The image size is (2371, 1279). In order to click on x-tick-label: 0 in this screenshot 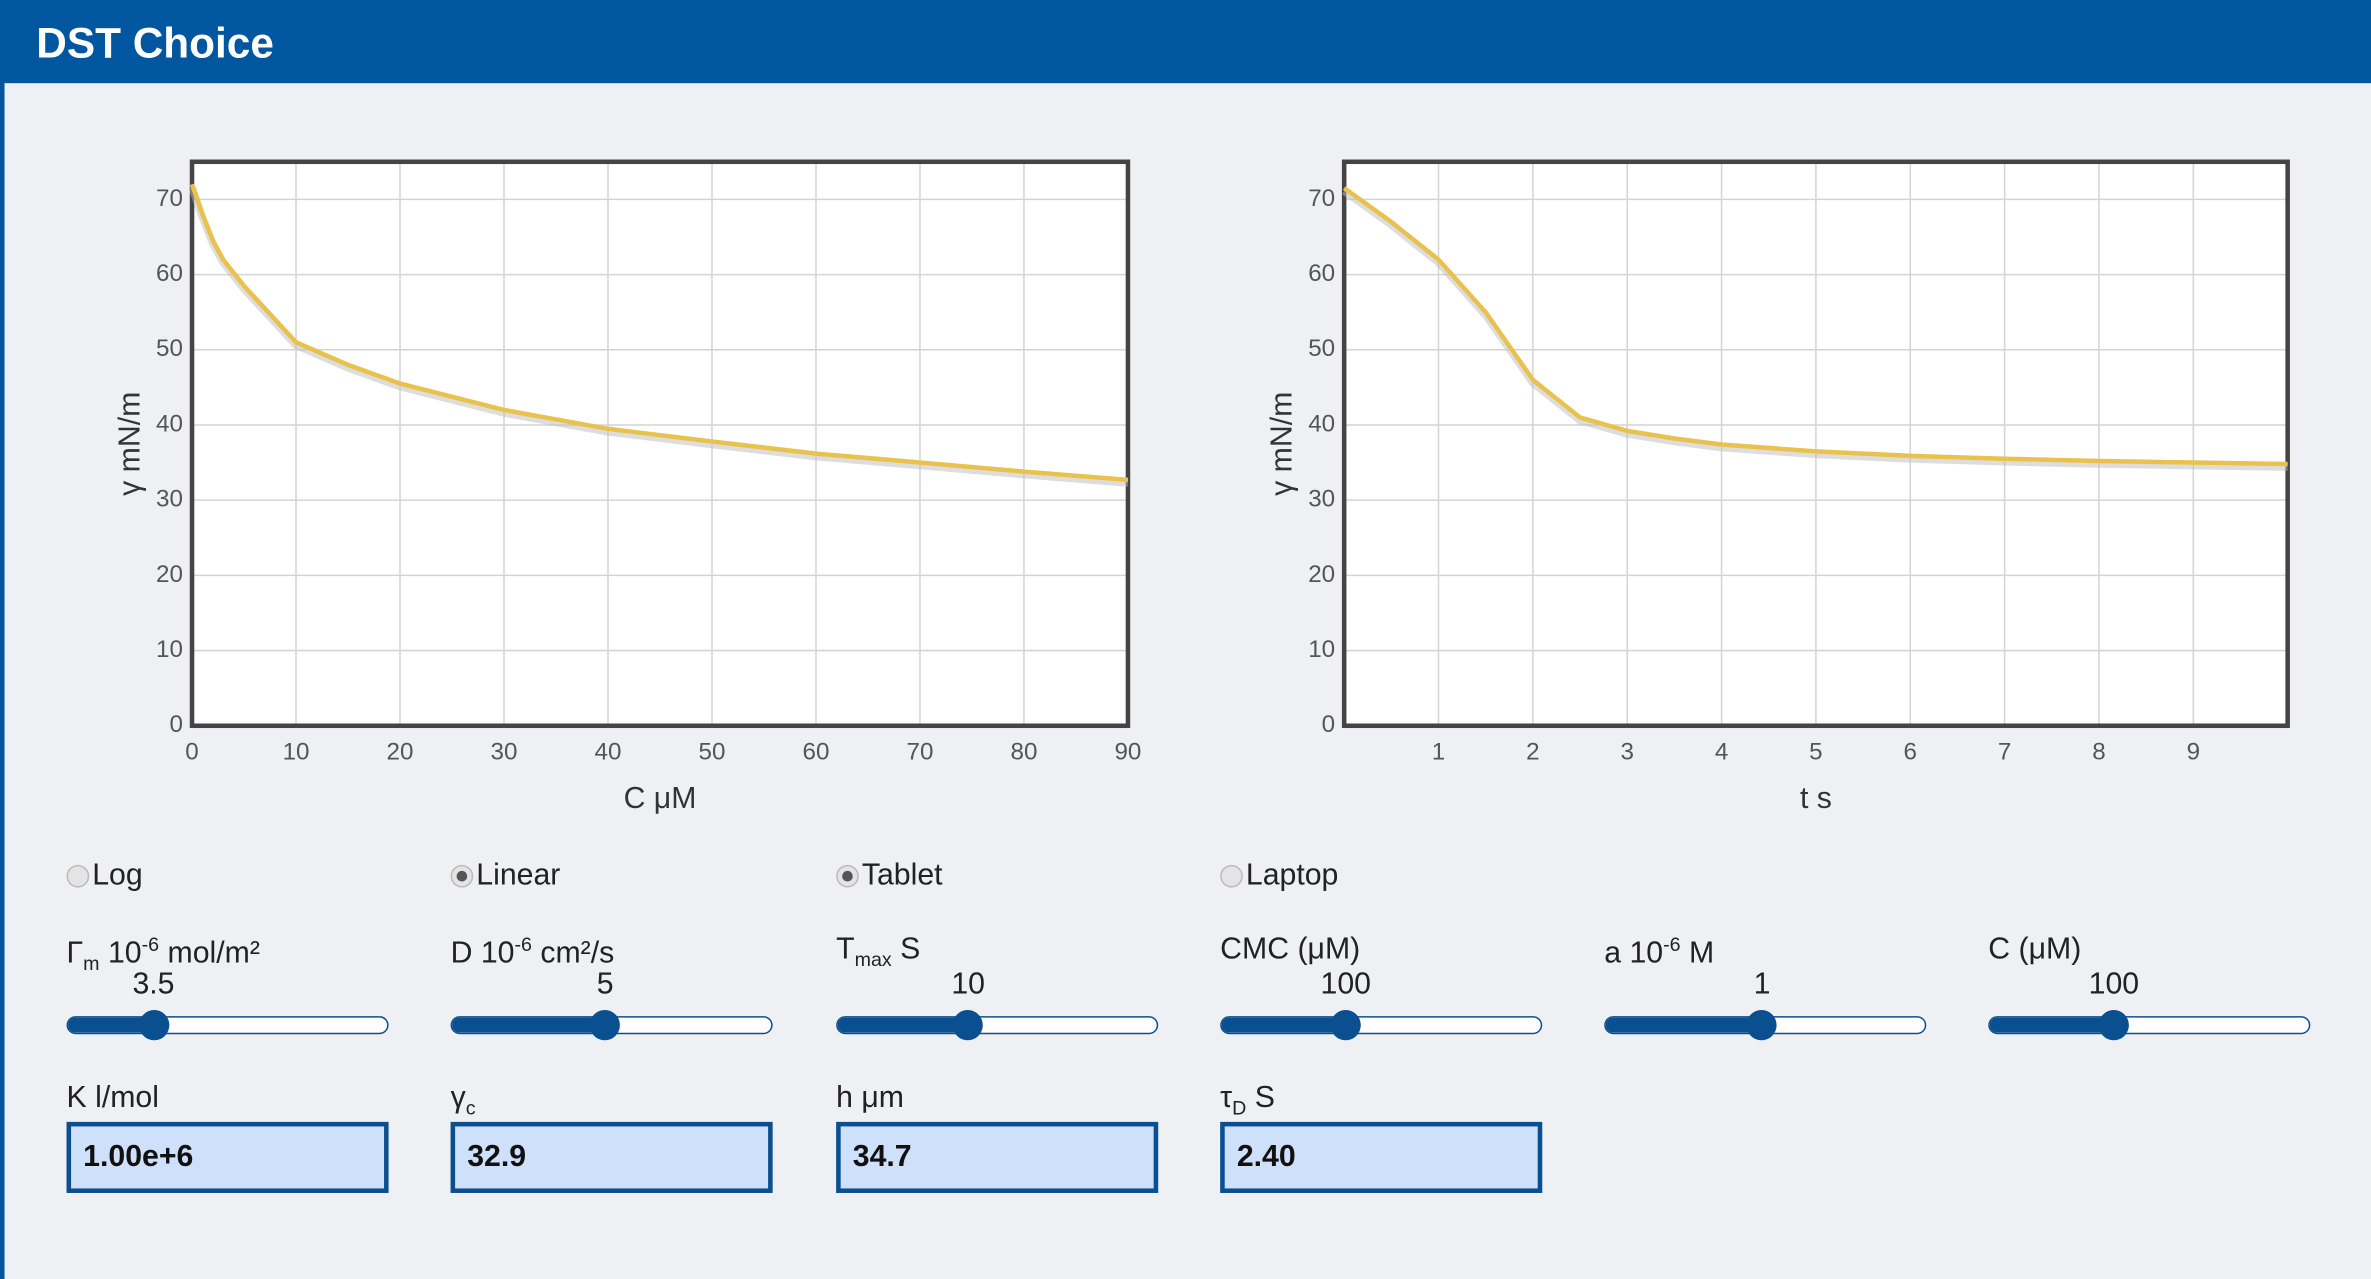, I will do `click(191, 751)`.